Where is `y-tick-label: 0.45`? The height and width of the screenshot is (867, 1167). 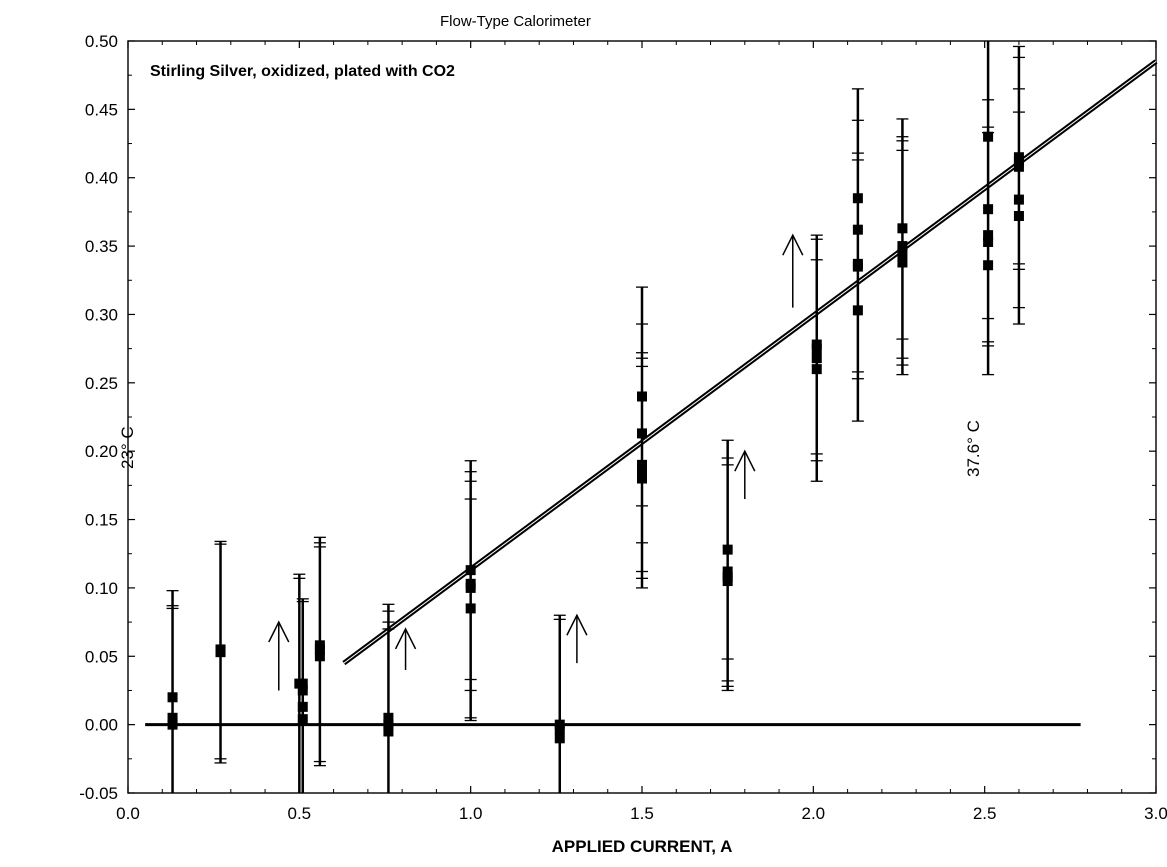 y-tick-label: 0.45 is located at coordinates (101, 109).